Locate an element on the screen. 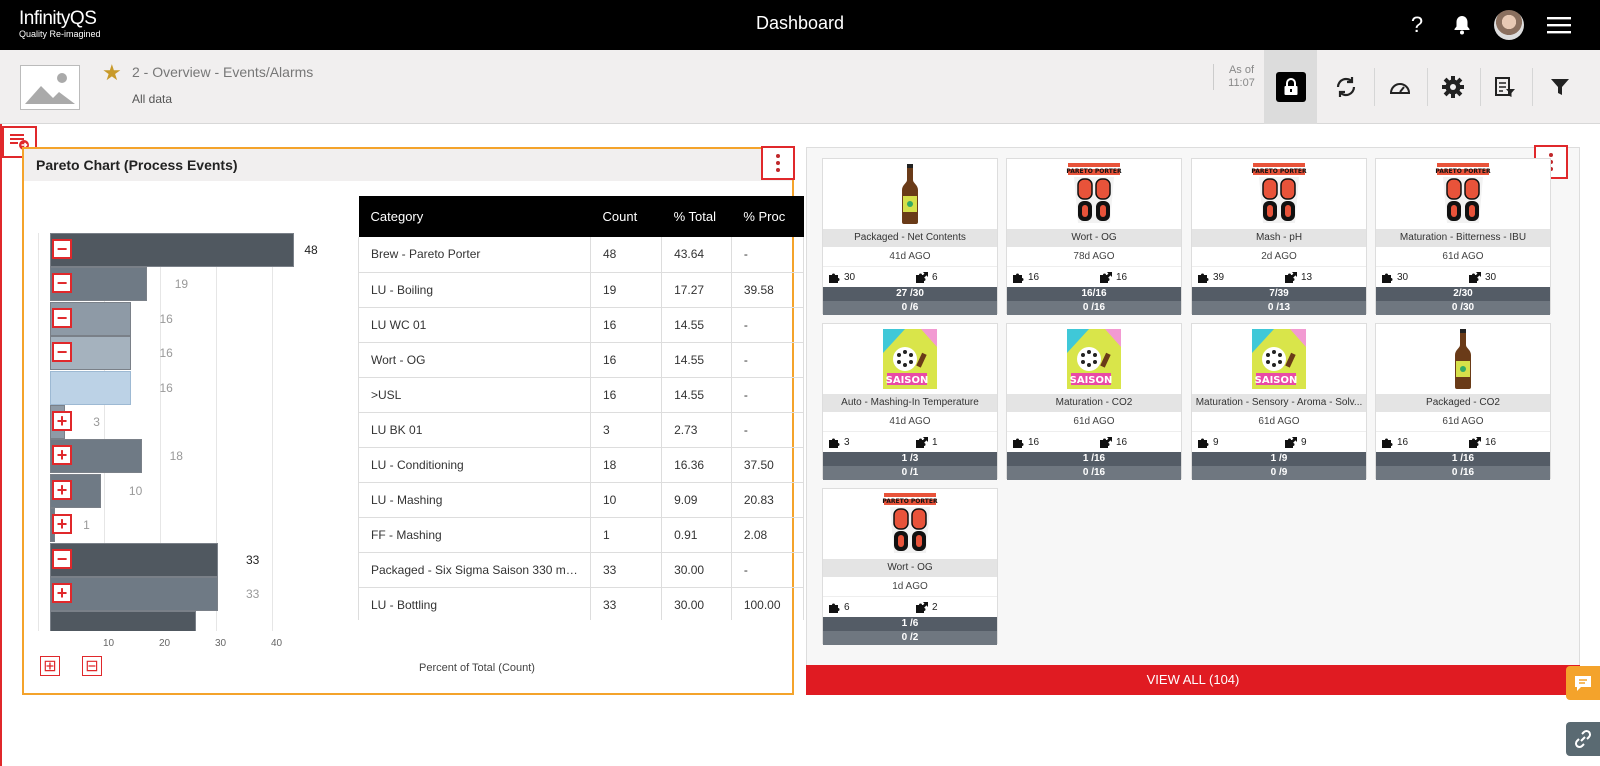  expand-all-button: ⊞ is located at coordinates (50, 666).